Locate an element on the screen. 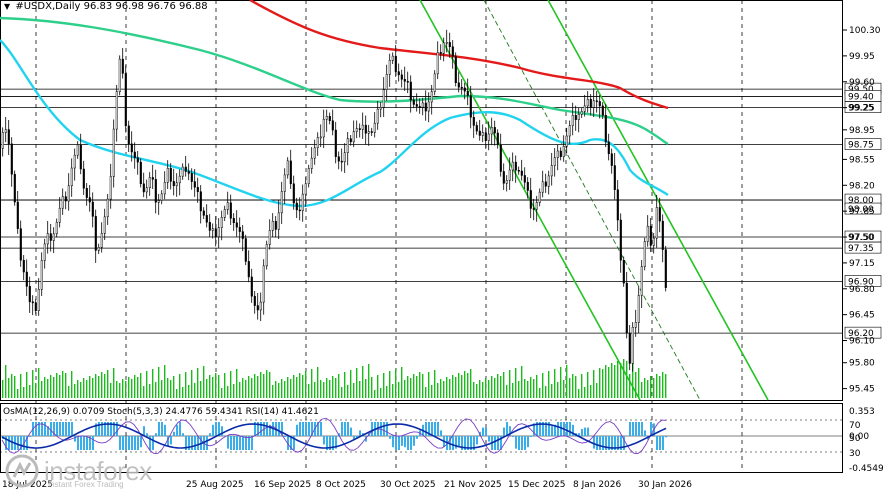 This screenshot has height=493, width=883. price-tick-label: 99.25 is located at coordinates (862, 109).